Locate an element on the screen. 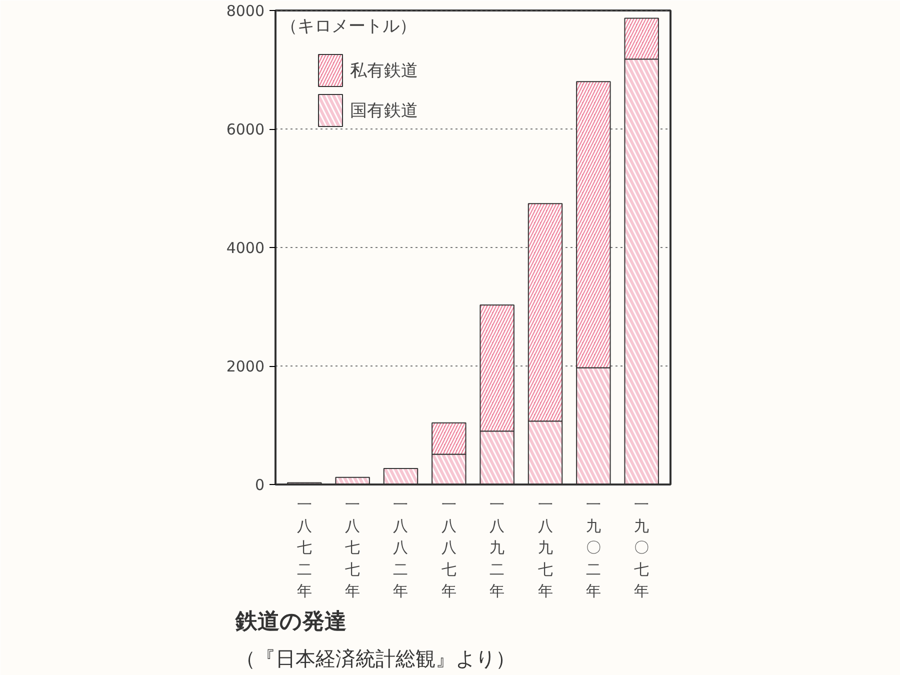 This screenshot has height=675, width=900. x-tick-label: 一八八七年 is located at coordinates (448, 548).